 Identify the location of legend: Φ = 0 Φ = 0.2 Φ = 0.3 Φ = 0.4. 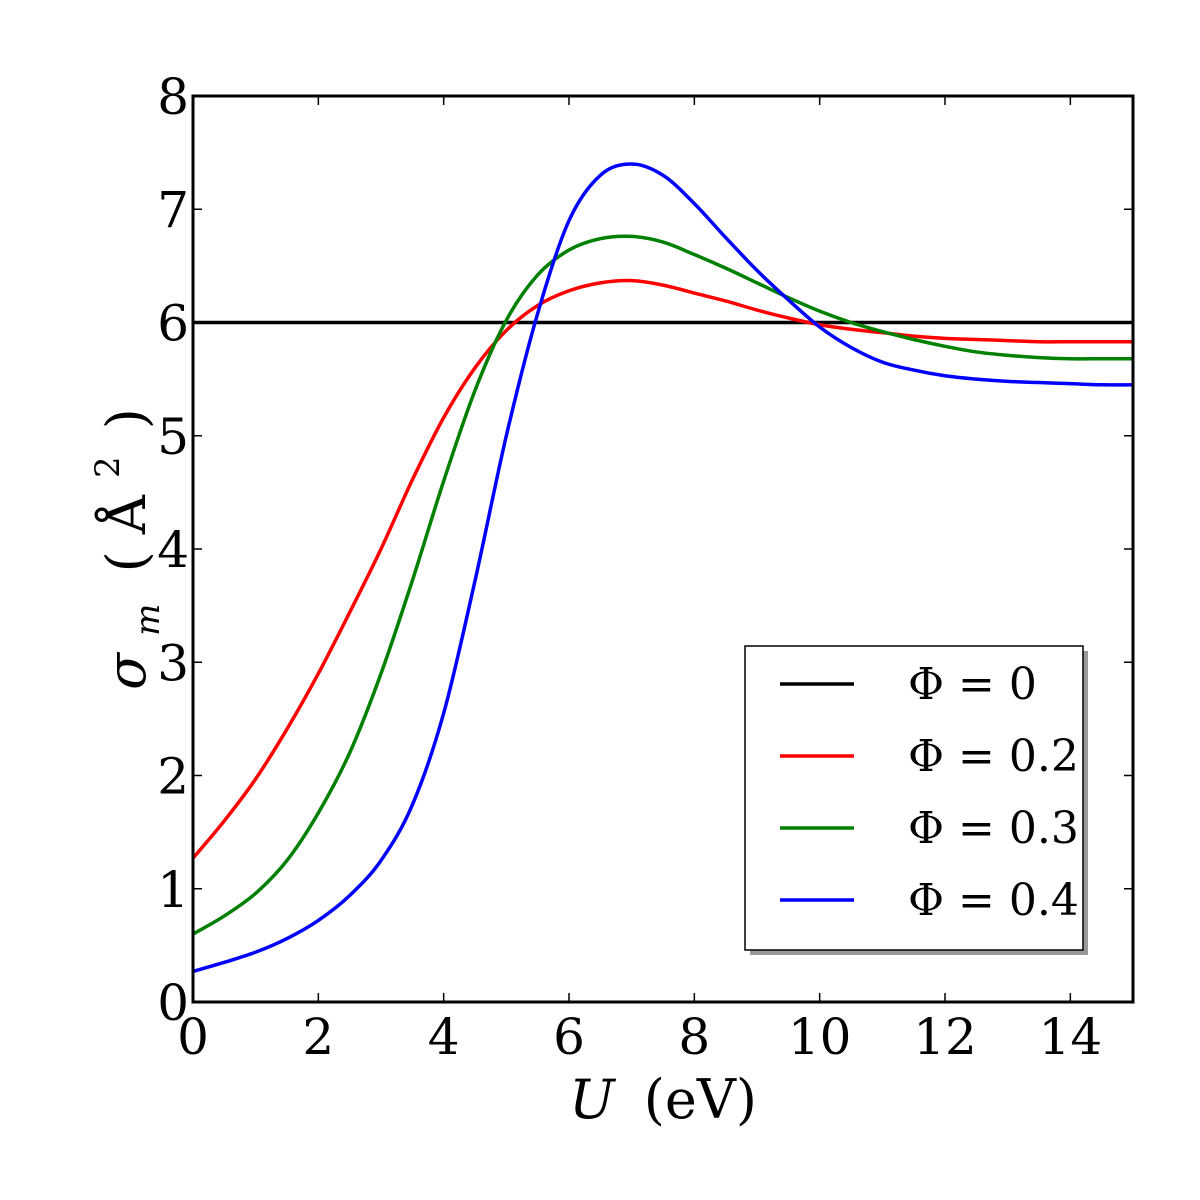
(916, 800).